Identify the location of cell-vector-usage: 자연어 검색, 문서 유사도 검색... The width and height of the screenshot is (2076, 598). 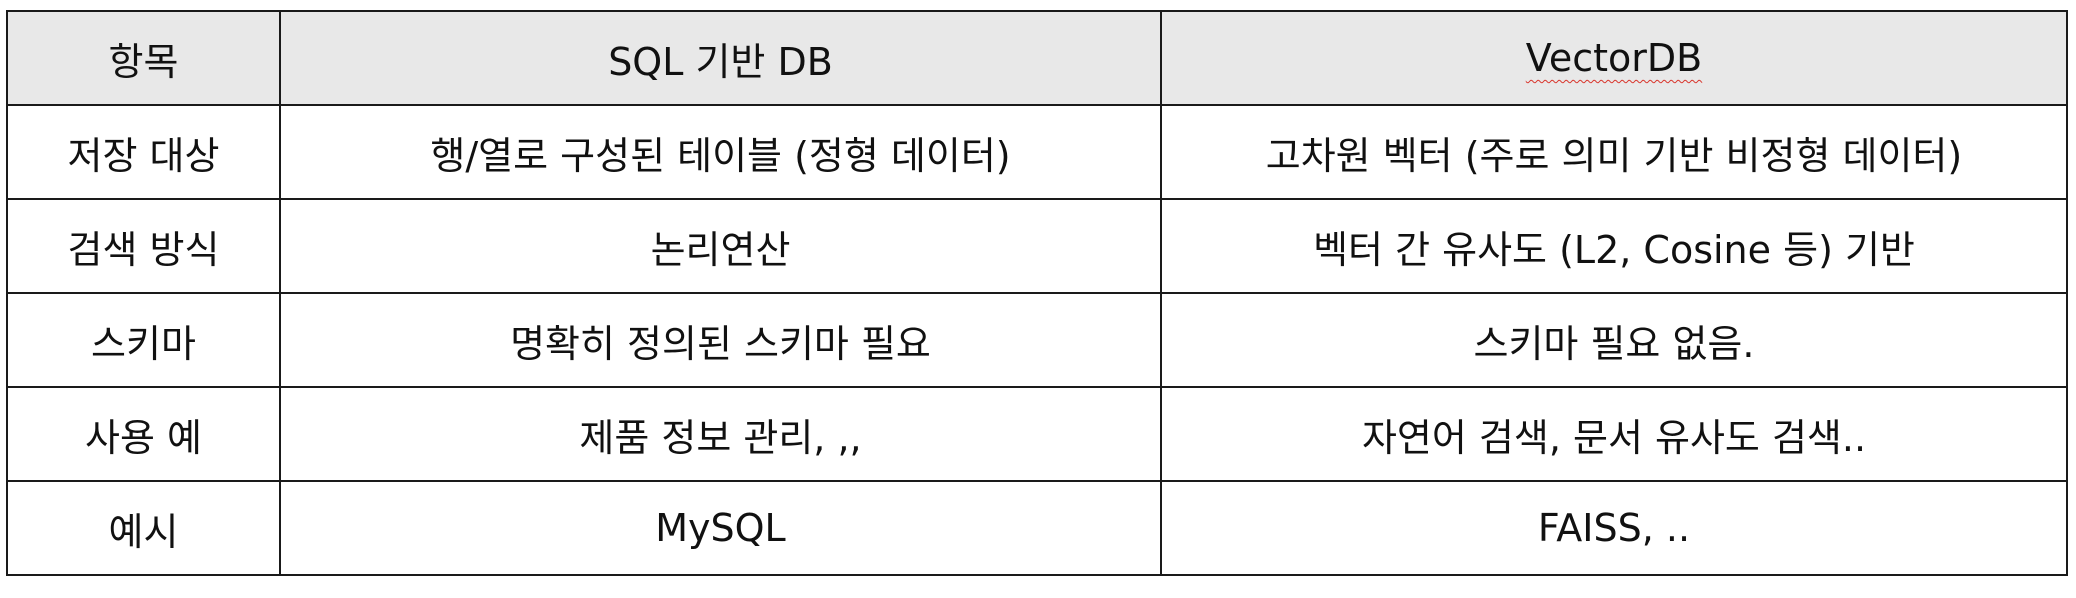
(1614, 434).